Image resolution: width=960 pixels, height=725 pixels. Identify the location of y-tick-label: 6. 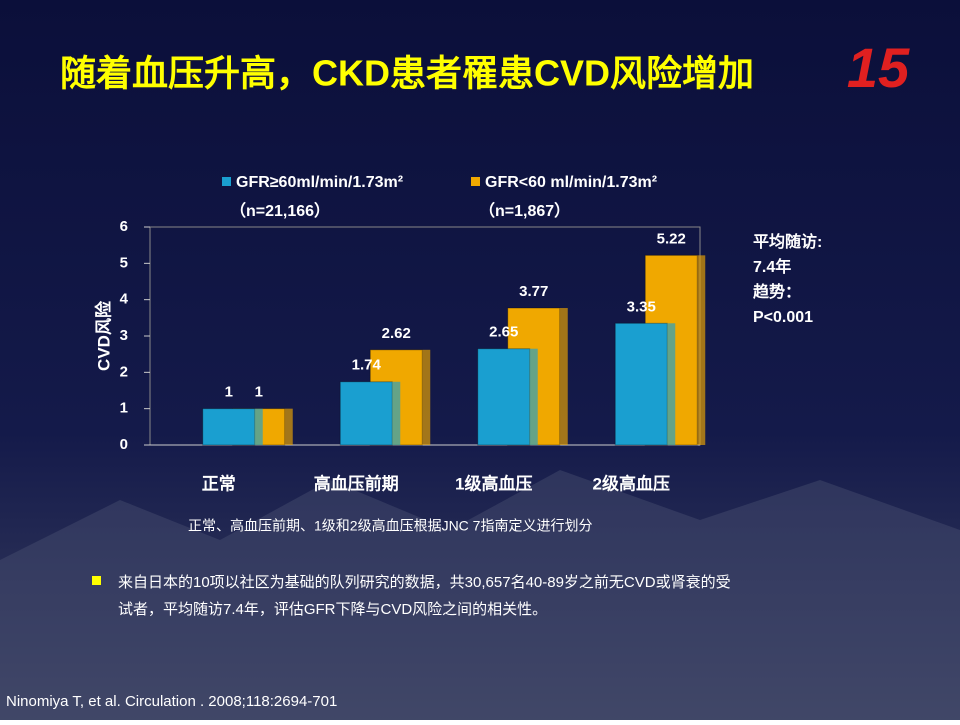
(124, 226).